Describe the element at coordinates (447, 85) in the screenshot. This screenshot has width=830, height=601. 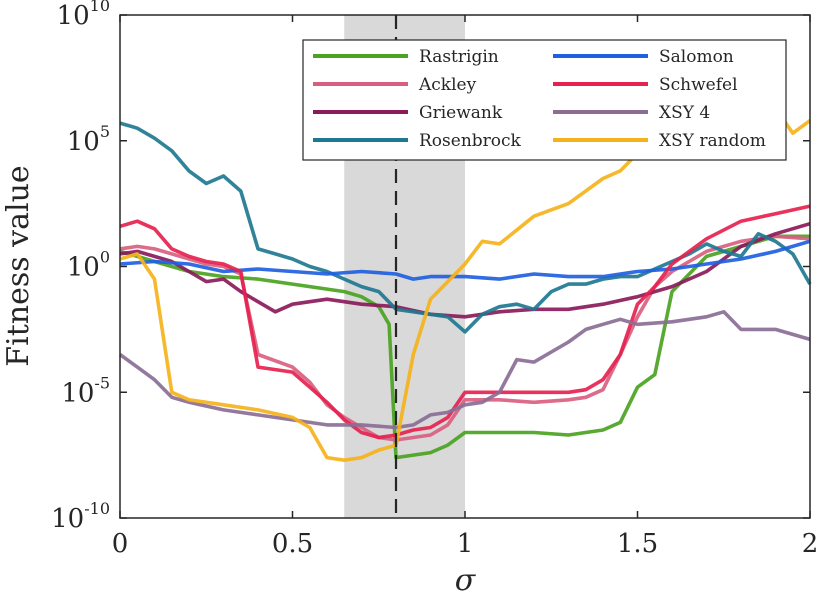
I see `legend-entry-label: Ackley` at that location.